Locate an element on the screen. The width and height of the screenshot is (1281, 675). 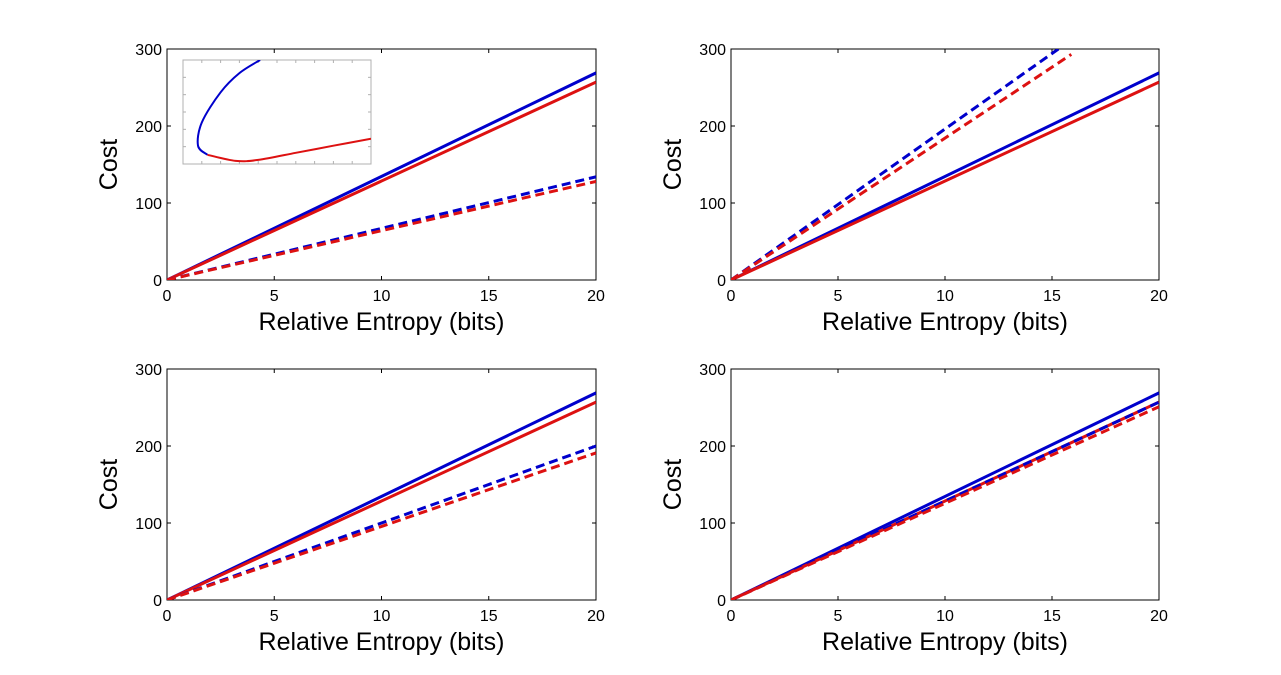
inset-red-curve is located at coordinates (289, 150).